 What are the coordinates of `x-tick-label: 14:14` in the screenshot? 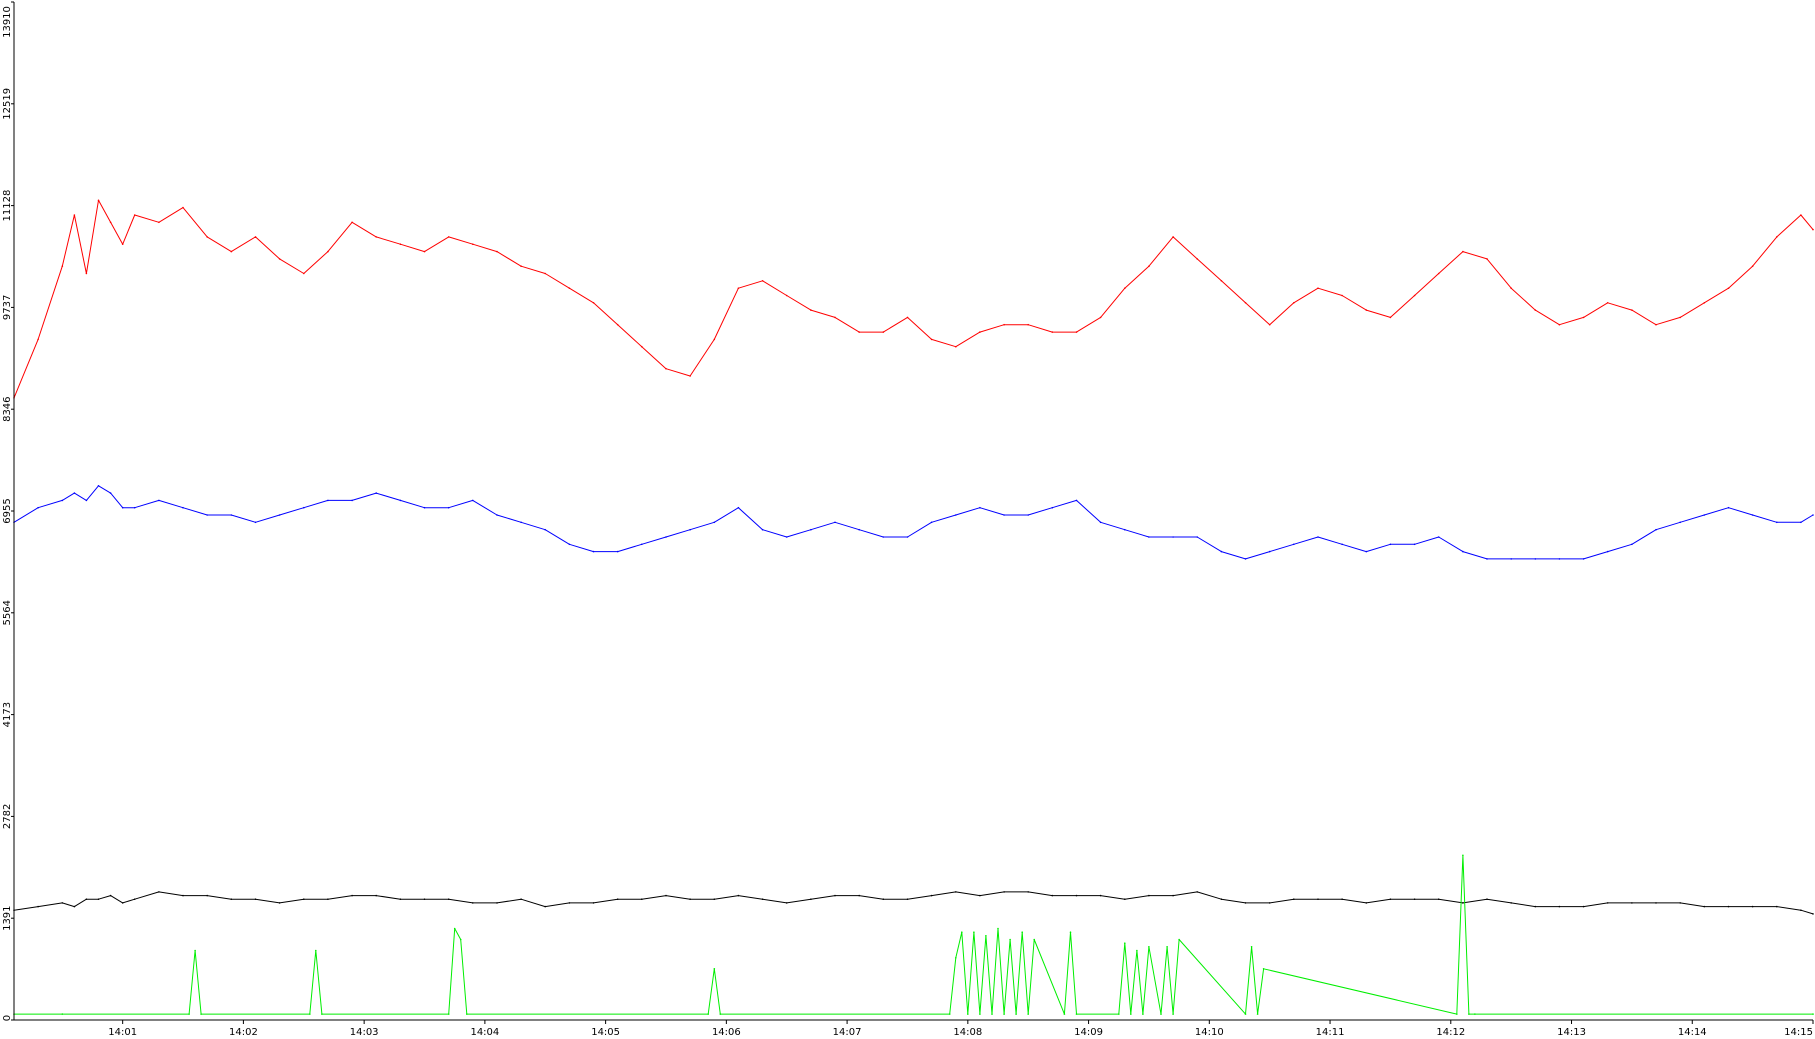 It's located at (1692, 1032).